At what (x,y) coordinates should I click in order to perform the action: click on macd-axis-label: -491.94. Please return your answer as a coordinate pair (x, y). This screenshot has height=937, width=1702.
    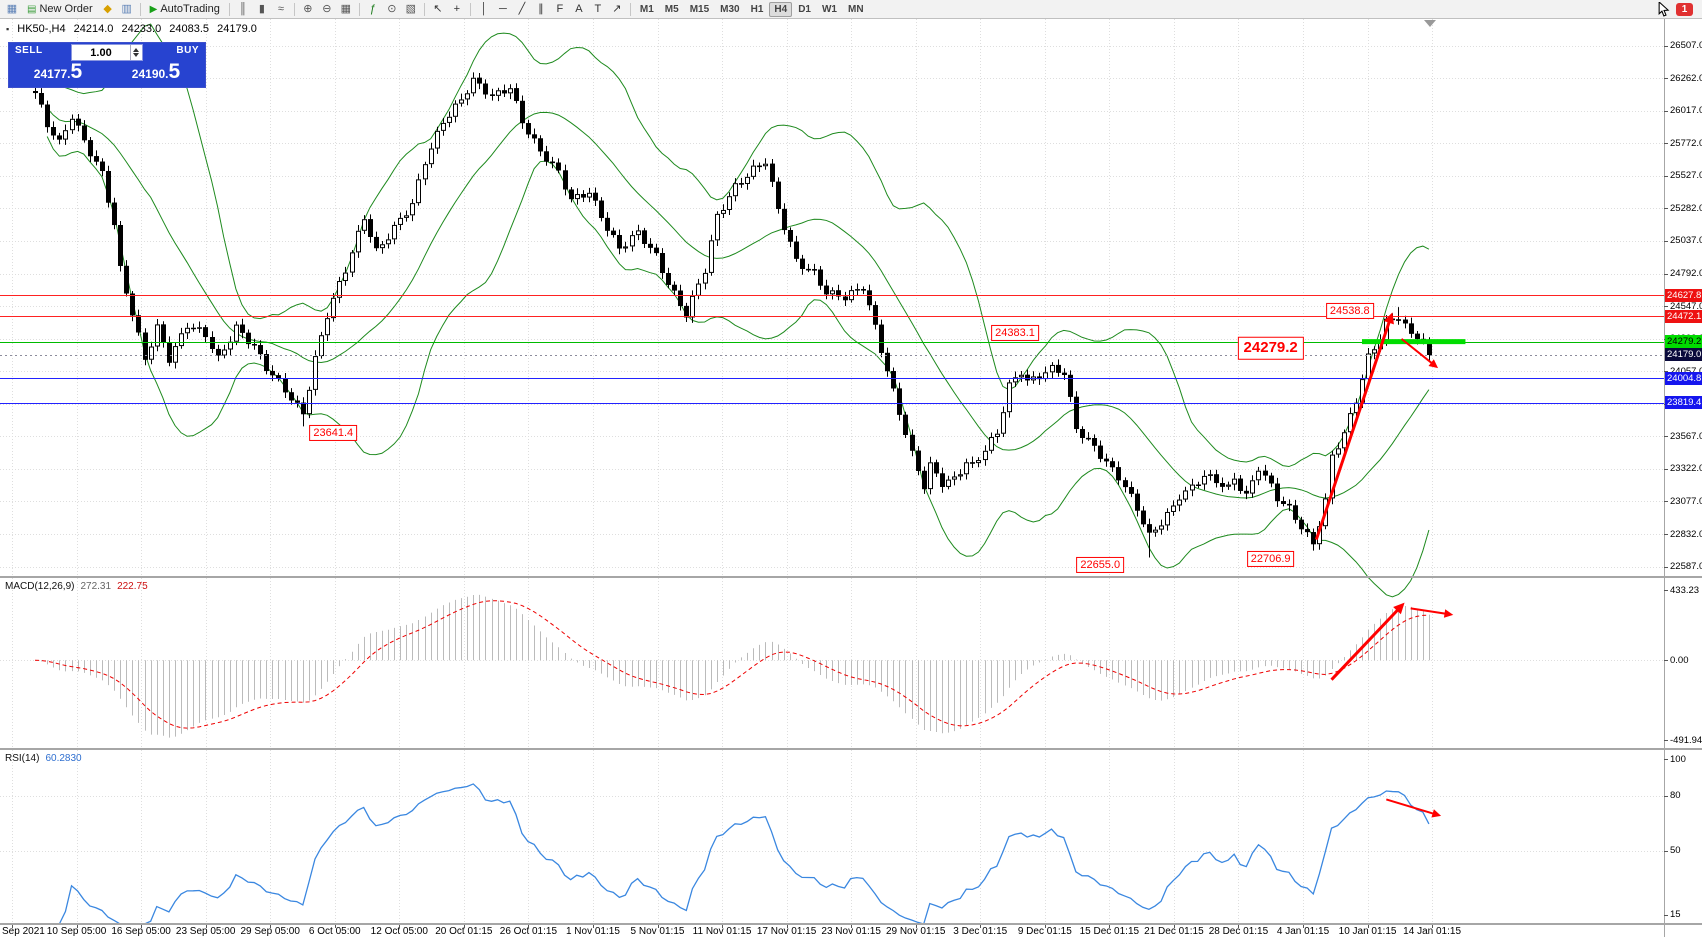
    Looking at the image, I should click on (1686, 740).